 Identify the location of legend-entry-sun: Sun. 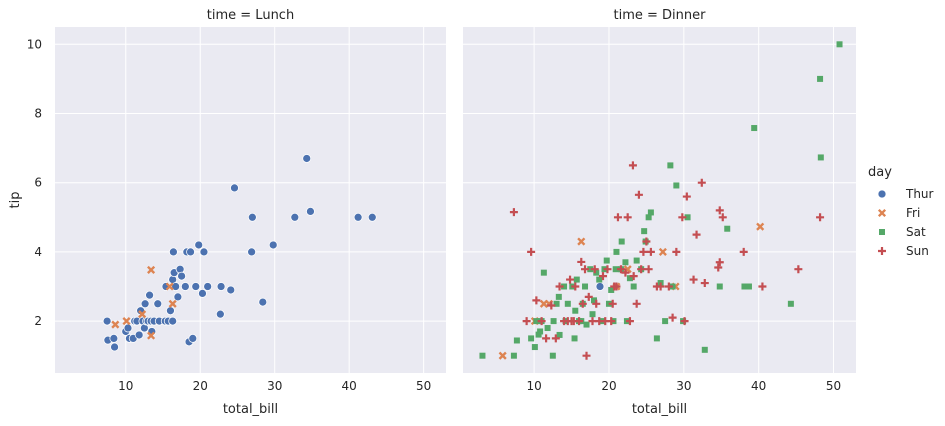
(903, 251).